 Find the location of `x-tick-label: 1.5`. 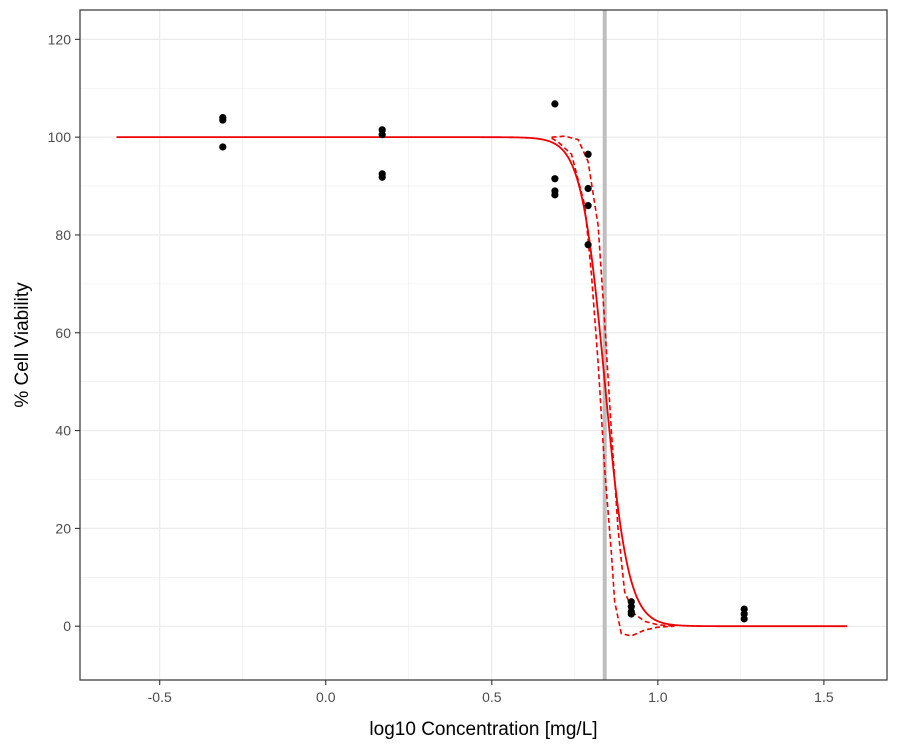

x-tick-label: 1.5 is located at coordinates (824, 697).